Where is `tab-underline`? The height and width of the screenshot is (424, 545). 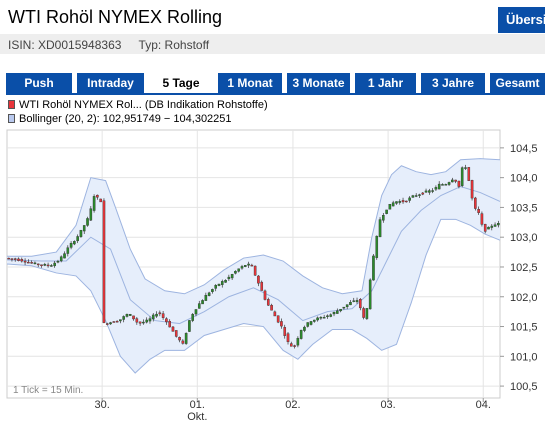 tab-underline is located at coordinates (275, 94).